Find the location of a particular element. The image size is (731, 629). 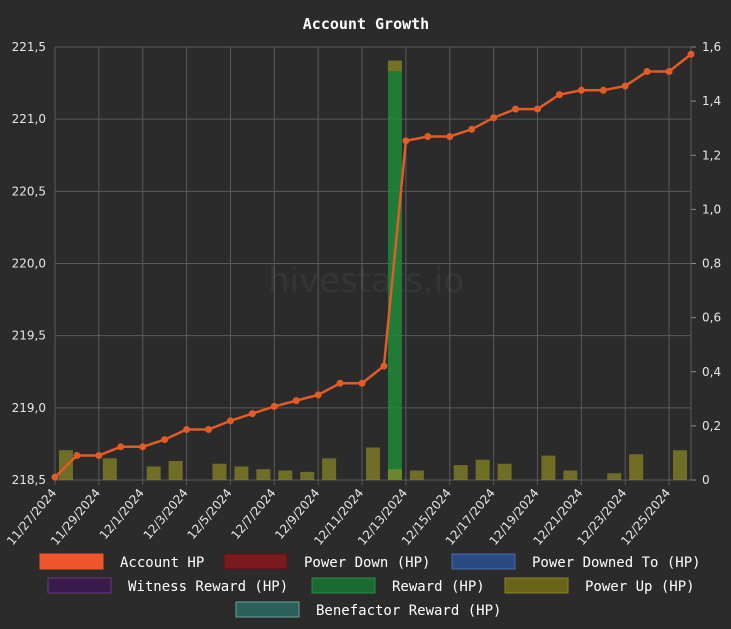

legend-item-power-up-hp: Power Up (HP) is located at coordinates (599, 586).